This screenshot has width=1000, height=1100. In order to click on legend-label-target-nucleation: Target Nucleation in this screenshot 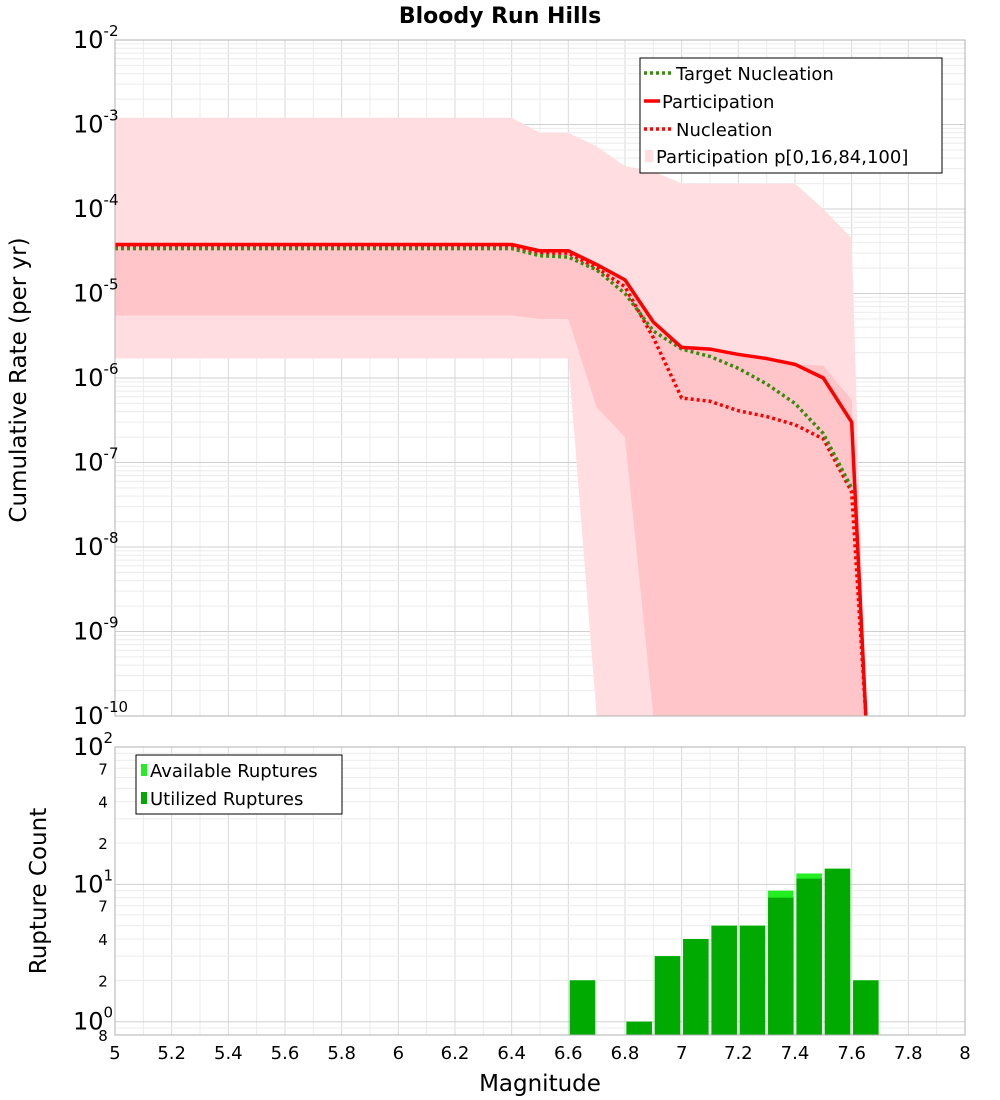, I will do `click(754, 74)`.